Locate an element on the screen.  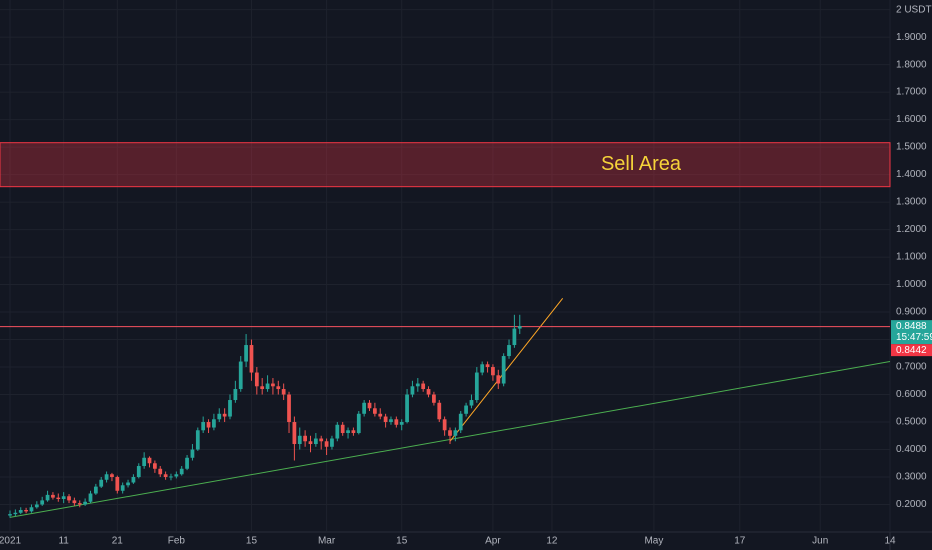
y-tick-label: 0.9000 is located at coordinates (911, 312).